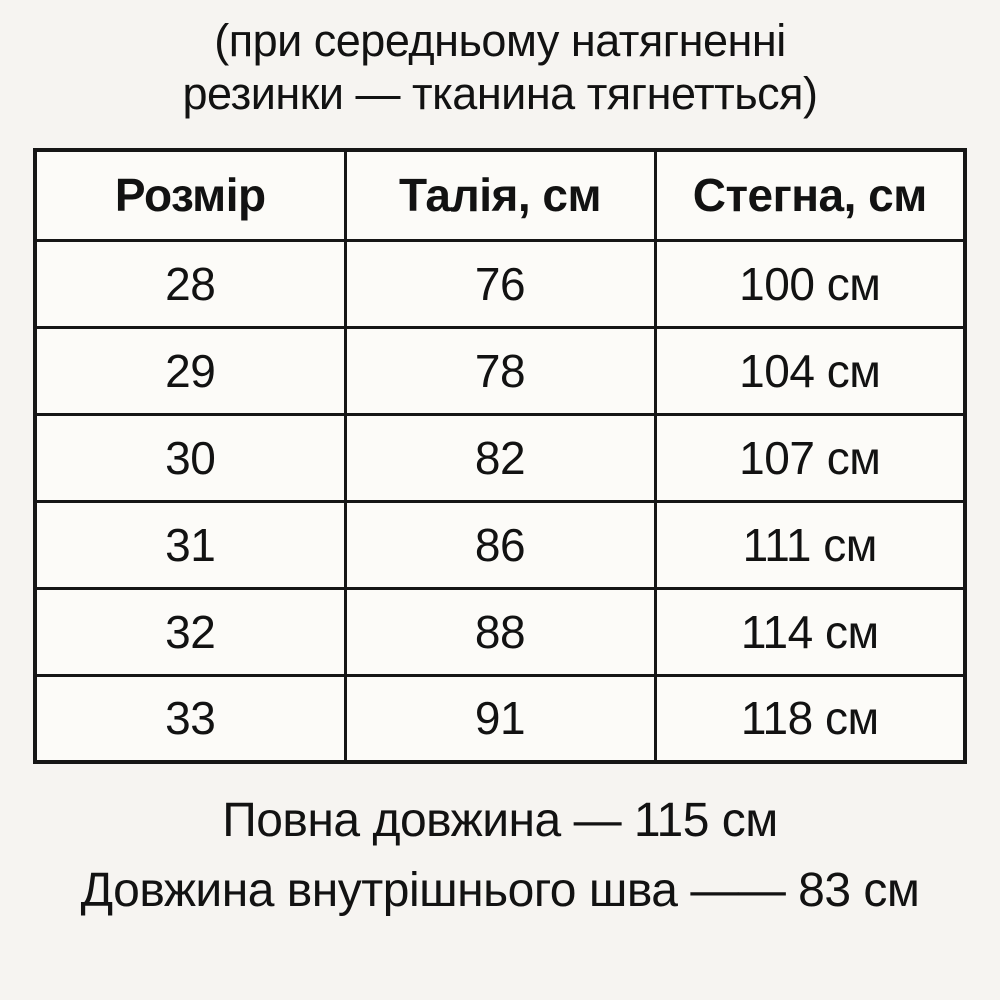 This screenshot has height=1000, width=1000. I want to click on cell-hips: 100 см, so click(810, 283).